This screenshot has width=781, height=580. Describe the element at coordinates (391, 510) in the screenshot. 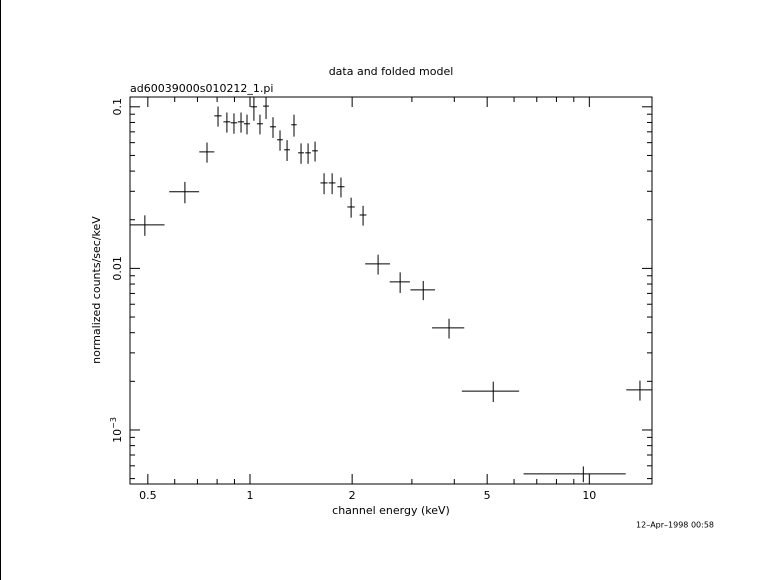

I see `x-axis-label: channel energy (keV)` at that location.